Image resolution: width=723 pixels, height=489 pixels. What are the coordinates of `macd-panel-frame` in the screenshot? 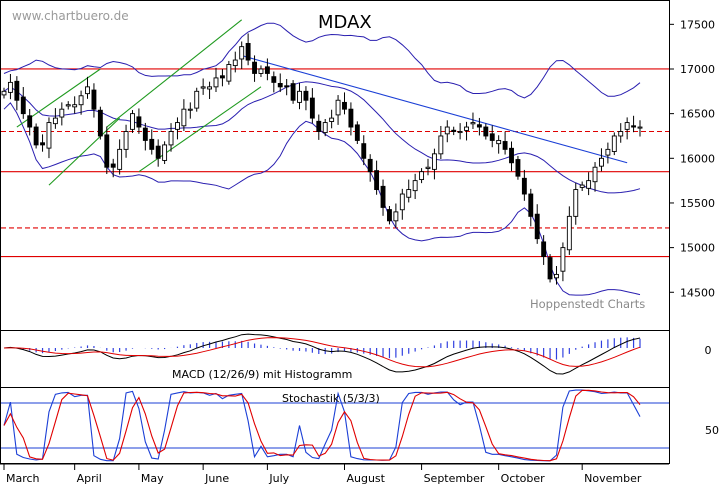 It's located at (335, 359).